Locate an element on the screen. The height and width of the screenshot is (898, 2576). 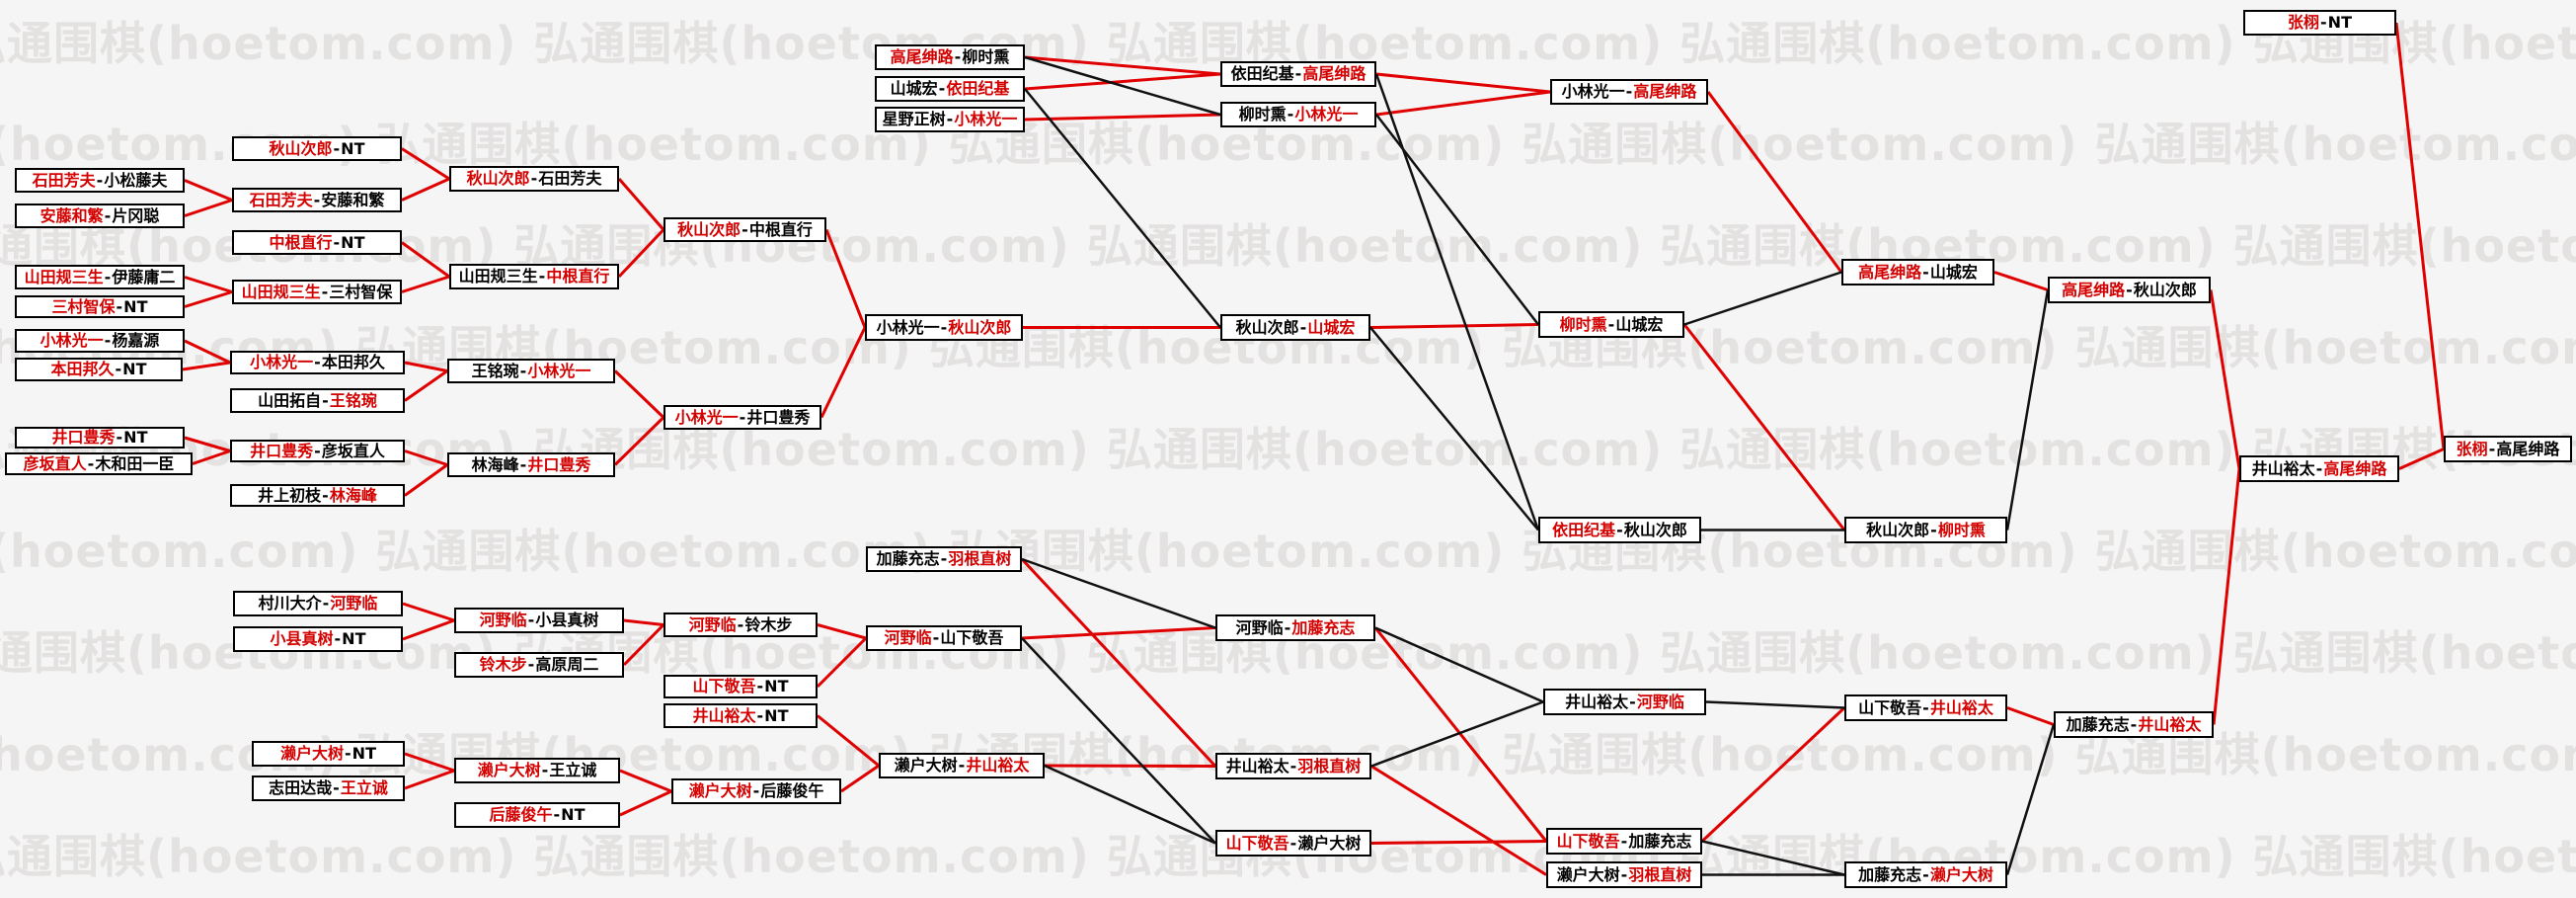
match-box-kono_suzuki: 河野临 - 铃木步 is located at coordinates (741, 624).